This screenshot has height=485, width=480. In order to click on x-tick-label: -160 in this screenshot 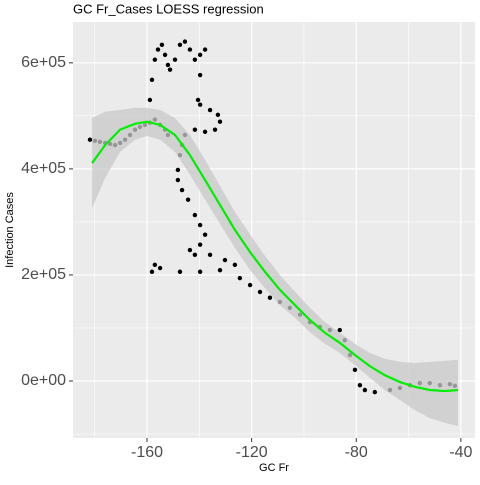, I will do `click(147, 452)`.